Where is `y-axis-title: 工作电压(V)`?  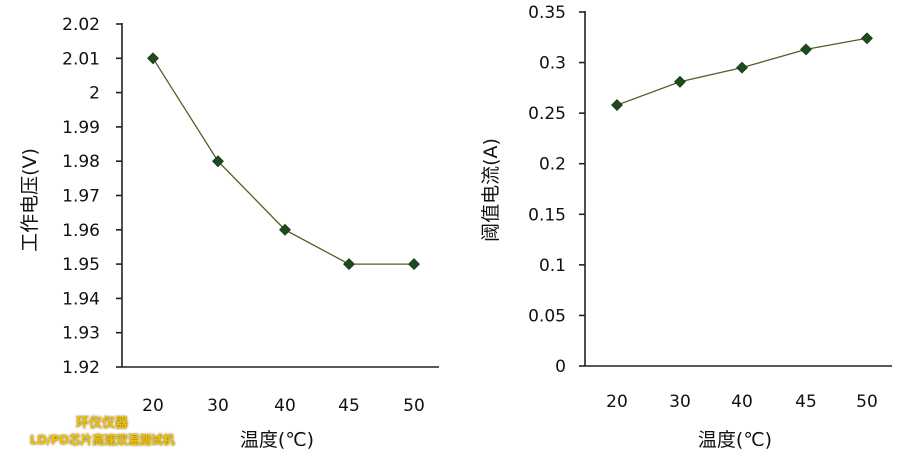
y-axis-title: 工作电压(V) is located at coordinates (30, 200).